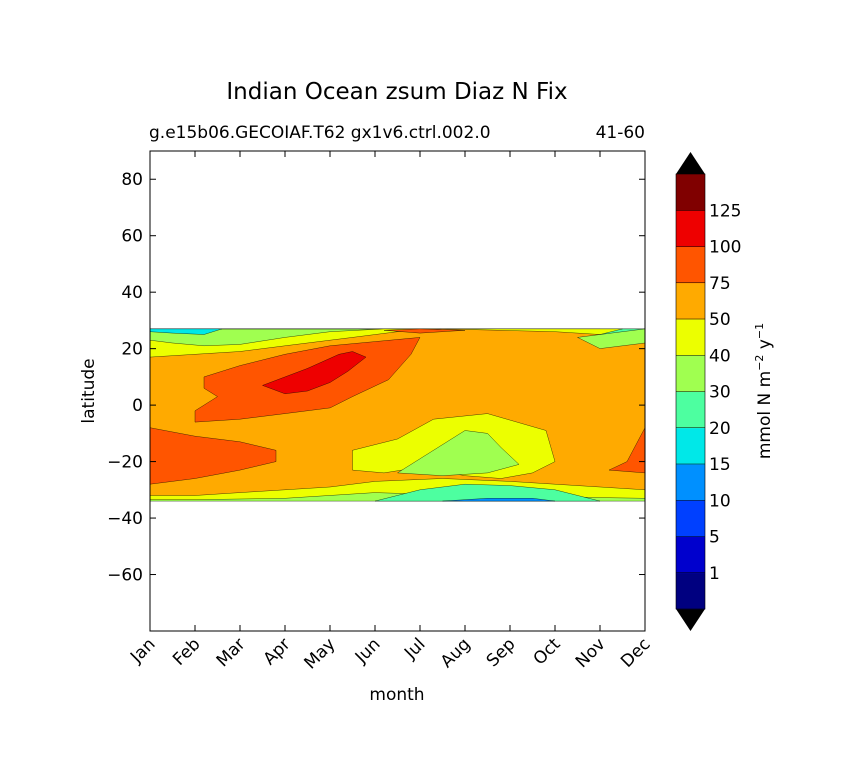  Describe the element at coordinates (125, 576) in the screenshot. I see `y-tick-label: −60` at that location.